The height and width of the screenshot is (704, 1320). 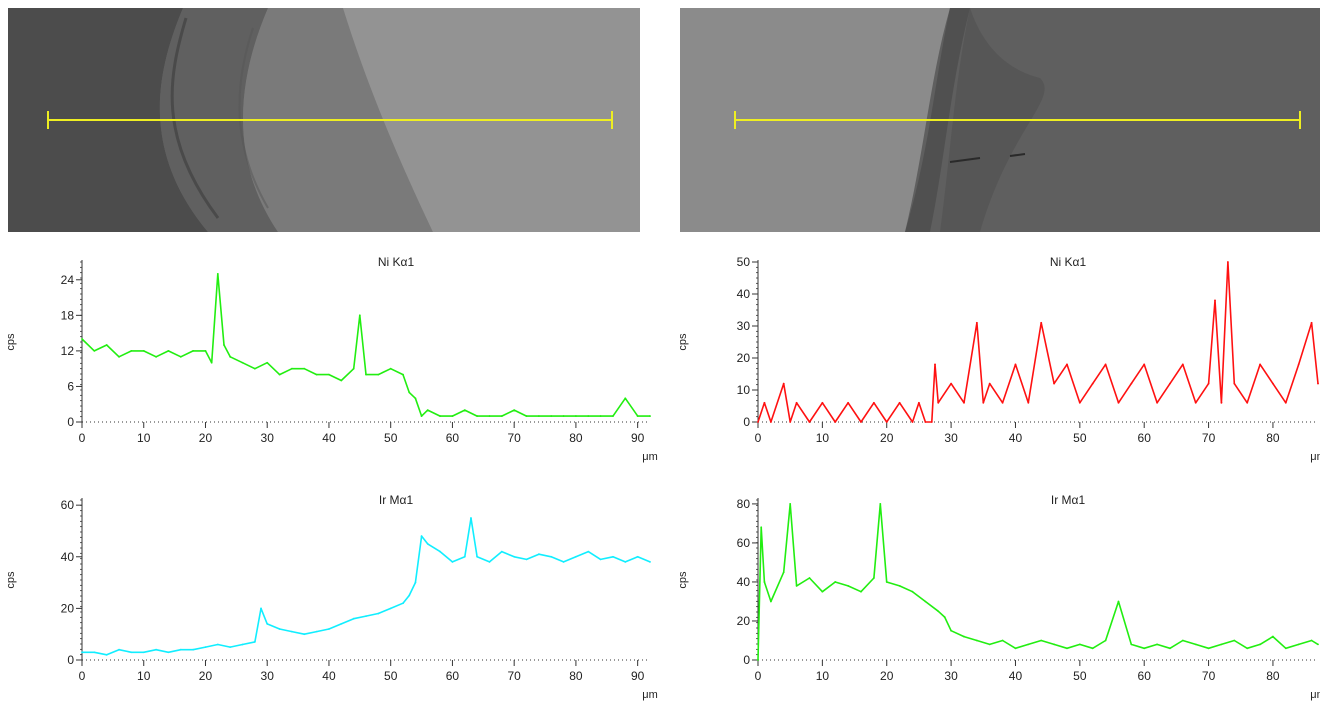 I want to click on y-tick-label: 50, so click(x=744, y=262).